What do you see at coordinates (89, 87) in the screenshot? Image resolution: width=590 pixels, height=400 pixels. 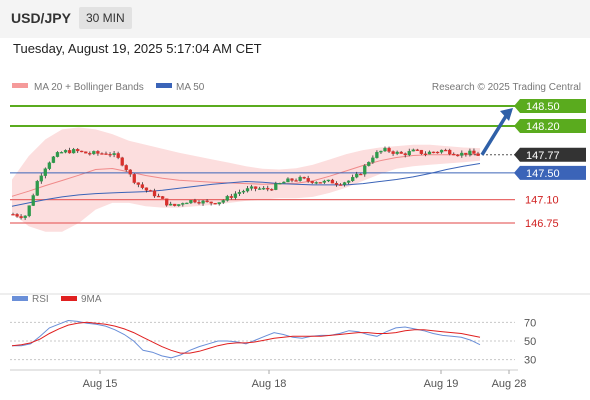 I see `ma20-legend-label: MA 20 + Bollinger Bands` at bounding box center [89, 87].